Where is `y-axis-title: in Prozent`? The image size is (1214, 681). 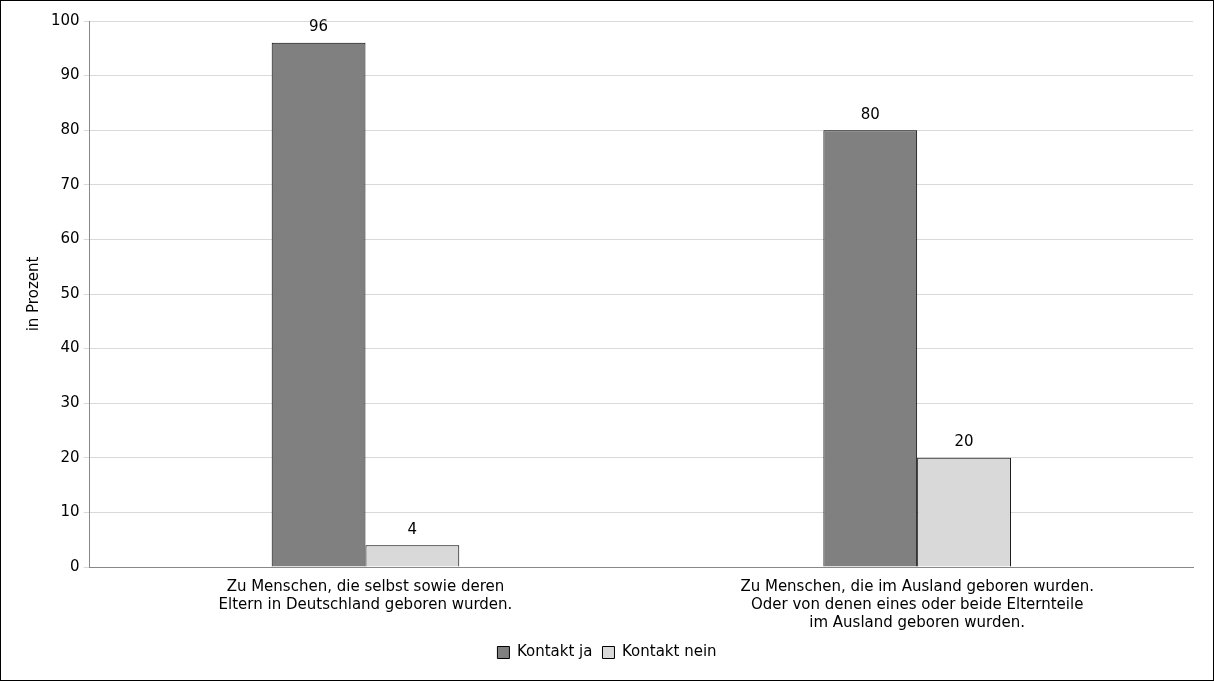
y-axis-title: in Prozent is located at coordinates (32, 294).